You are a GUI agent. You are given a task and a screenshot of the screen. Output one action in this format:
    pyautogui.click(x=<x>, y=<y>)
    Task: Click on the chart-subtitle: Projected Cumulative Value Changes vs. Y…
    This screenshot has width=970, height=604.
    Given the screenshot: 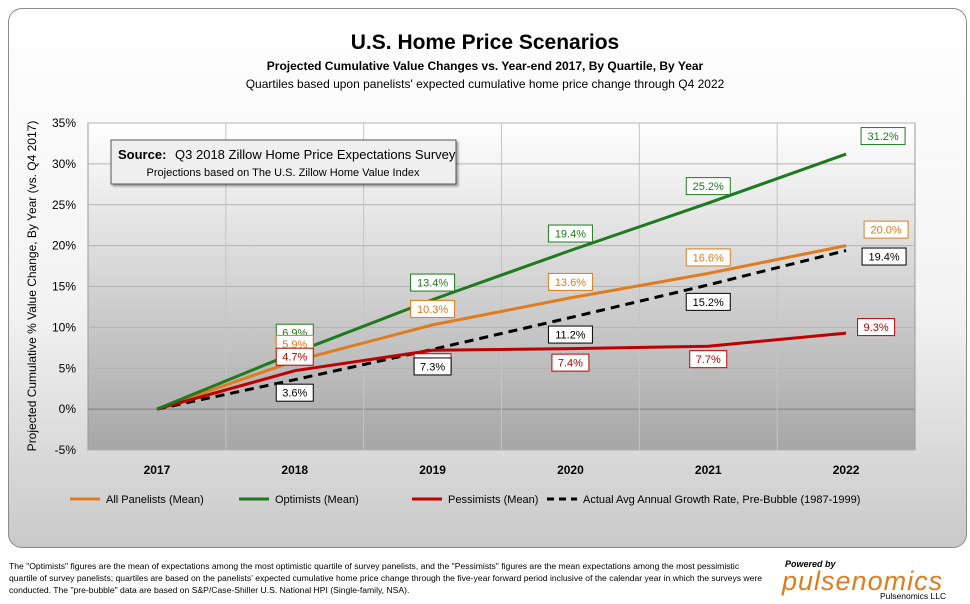 What is the action you would take?
    pyautogui.click(x=485, y=66)
    